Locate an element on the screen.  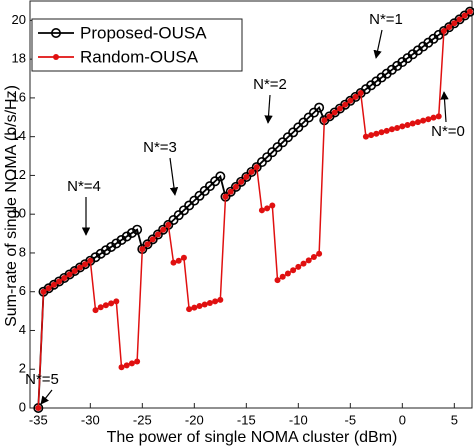
annotation: N*=0 is located at coordinates (448, 131).